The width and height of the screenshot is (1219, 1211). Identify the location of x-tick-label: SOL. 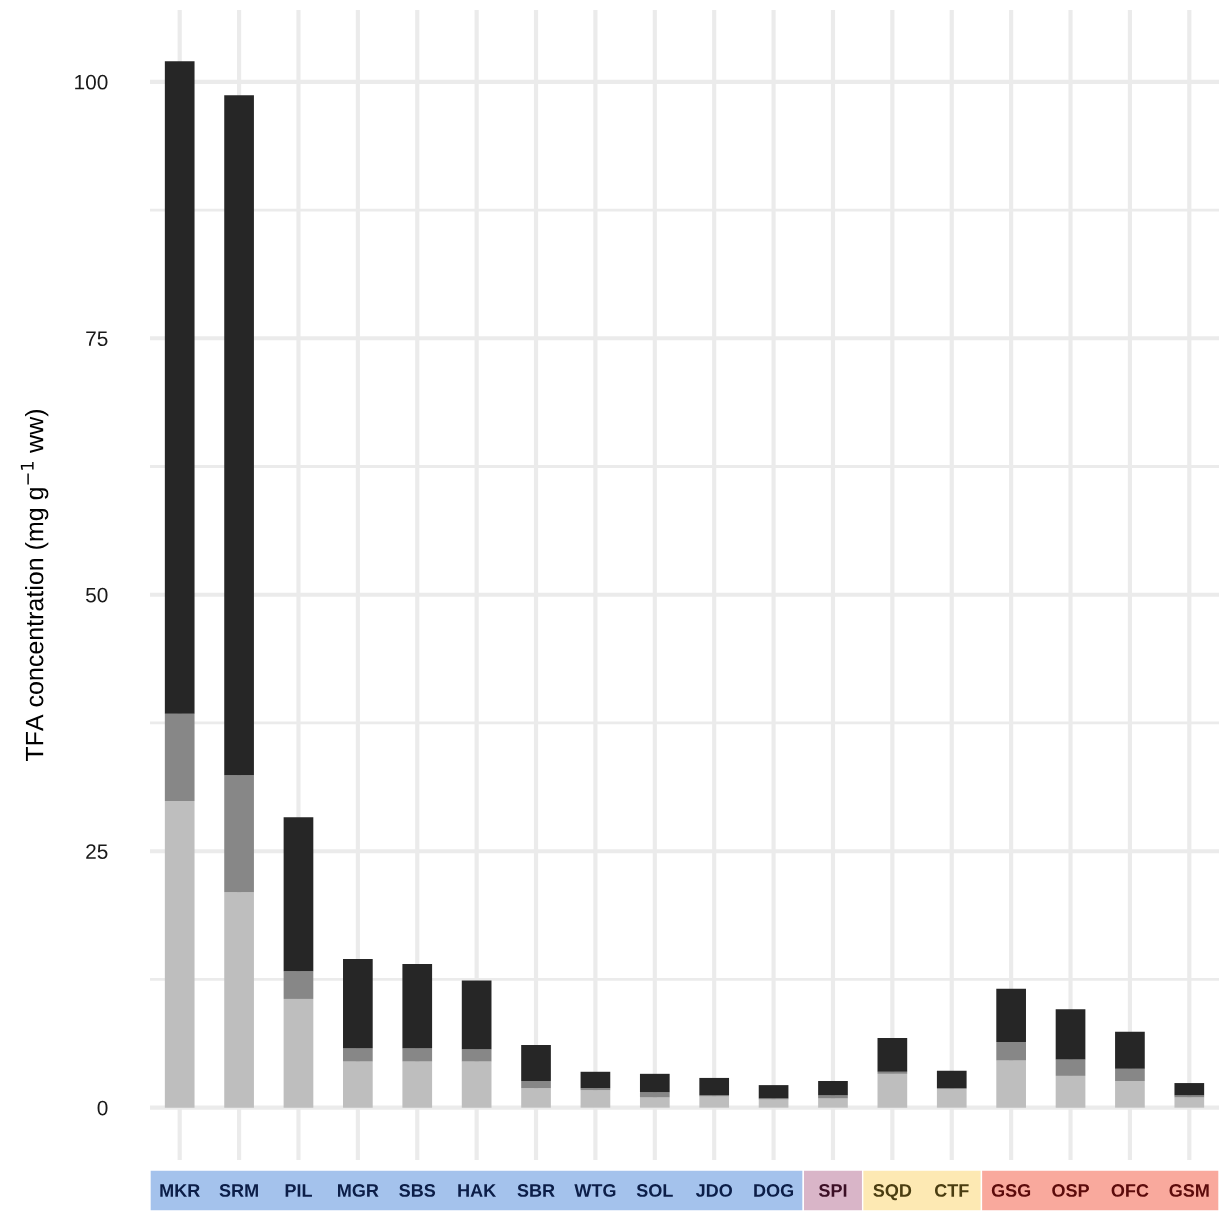
(654, 1190).